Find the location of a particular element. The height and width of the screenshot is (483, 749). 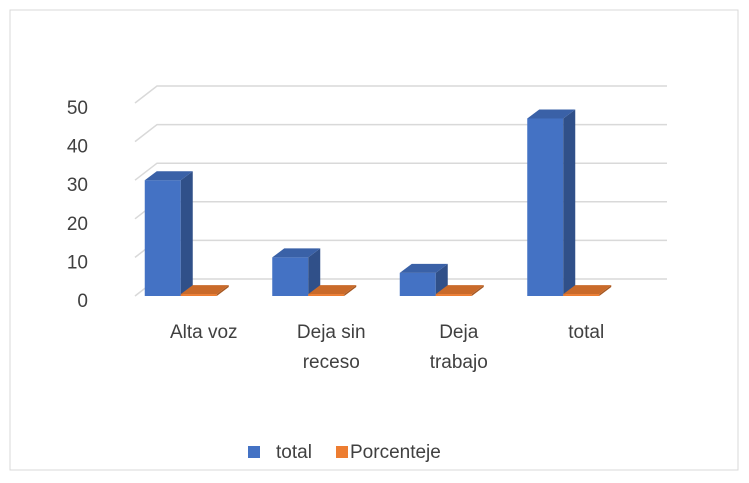

legend-label: total is located at coordinates (294, 452).